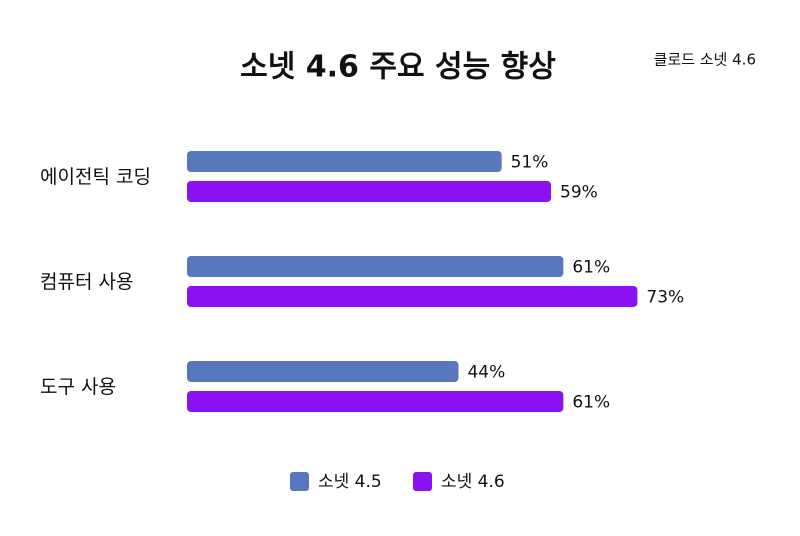 The image size is (800, 536). Describe the element at coordinates (530, 163) in the screenshot. I see `value-label: 51%` at that location.